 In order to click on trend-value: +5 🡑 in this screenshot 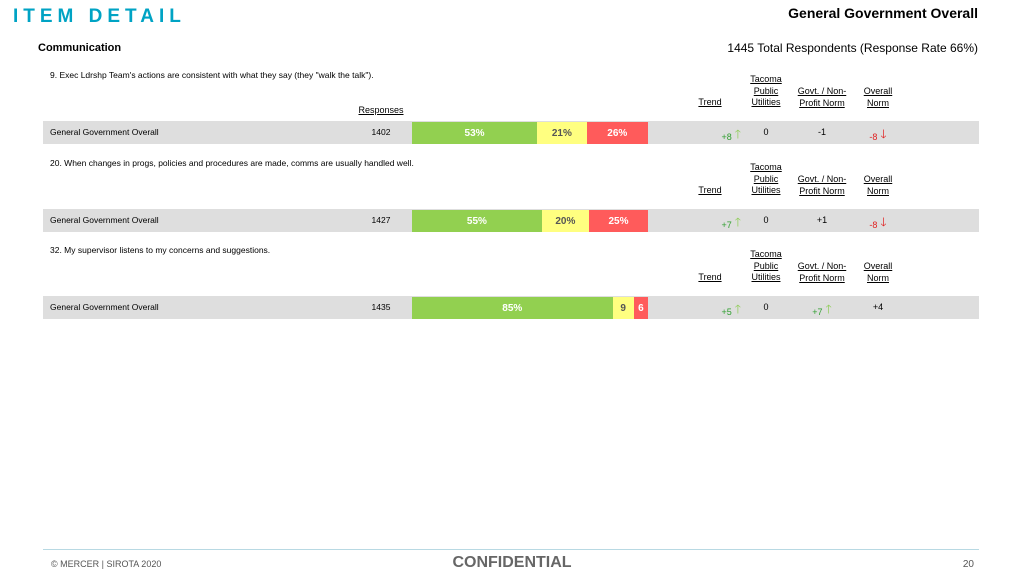, I will do `click(731, 309)`.